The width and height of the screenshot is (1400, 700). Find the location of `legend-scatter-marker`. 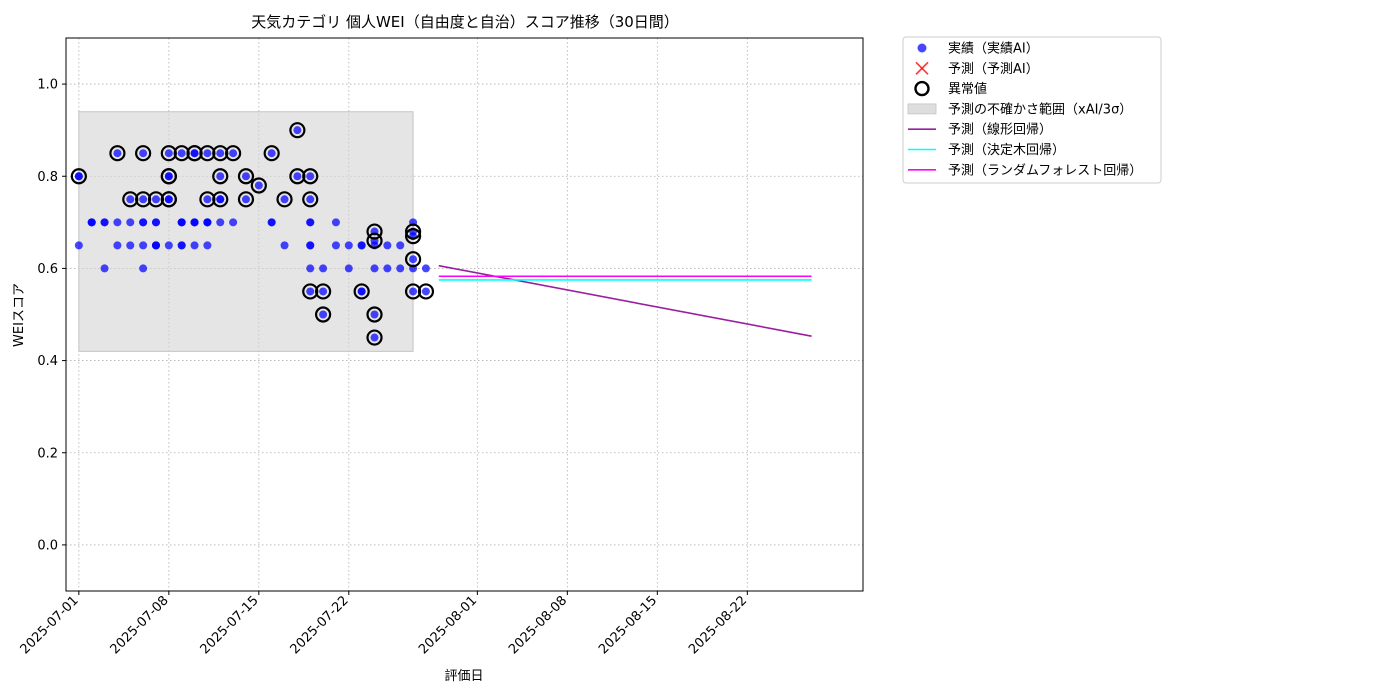

legend-scatter-marker is located at coordinates (922, 48).